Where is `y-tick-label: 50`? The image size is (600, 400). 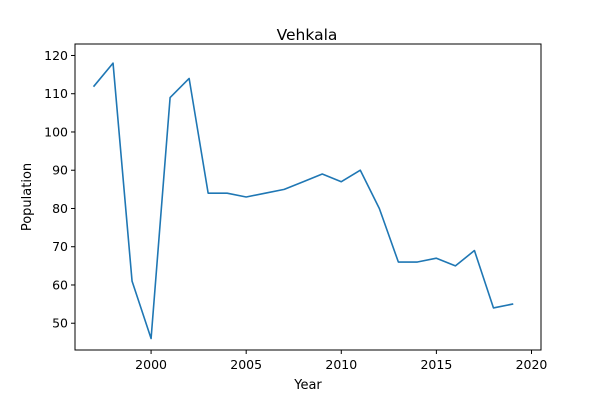 y-tick-label: 50 is located at coordinates (60, 323).